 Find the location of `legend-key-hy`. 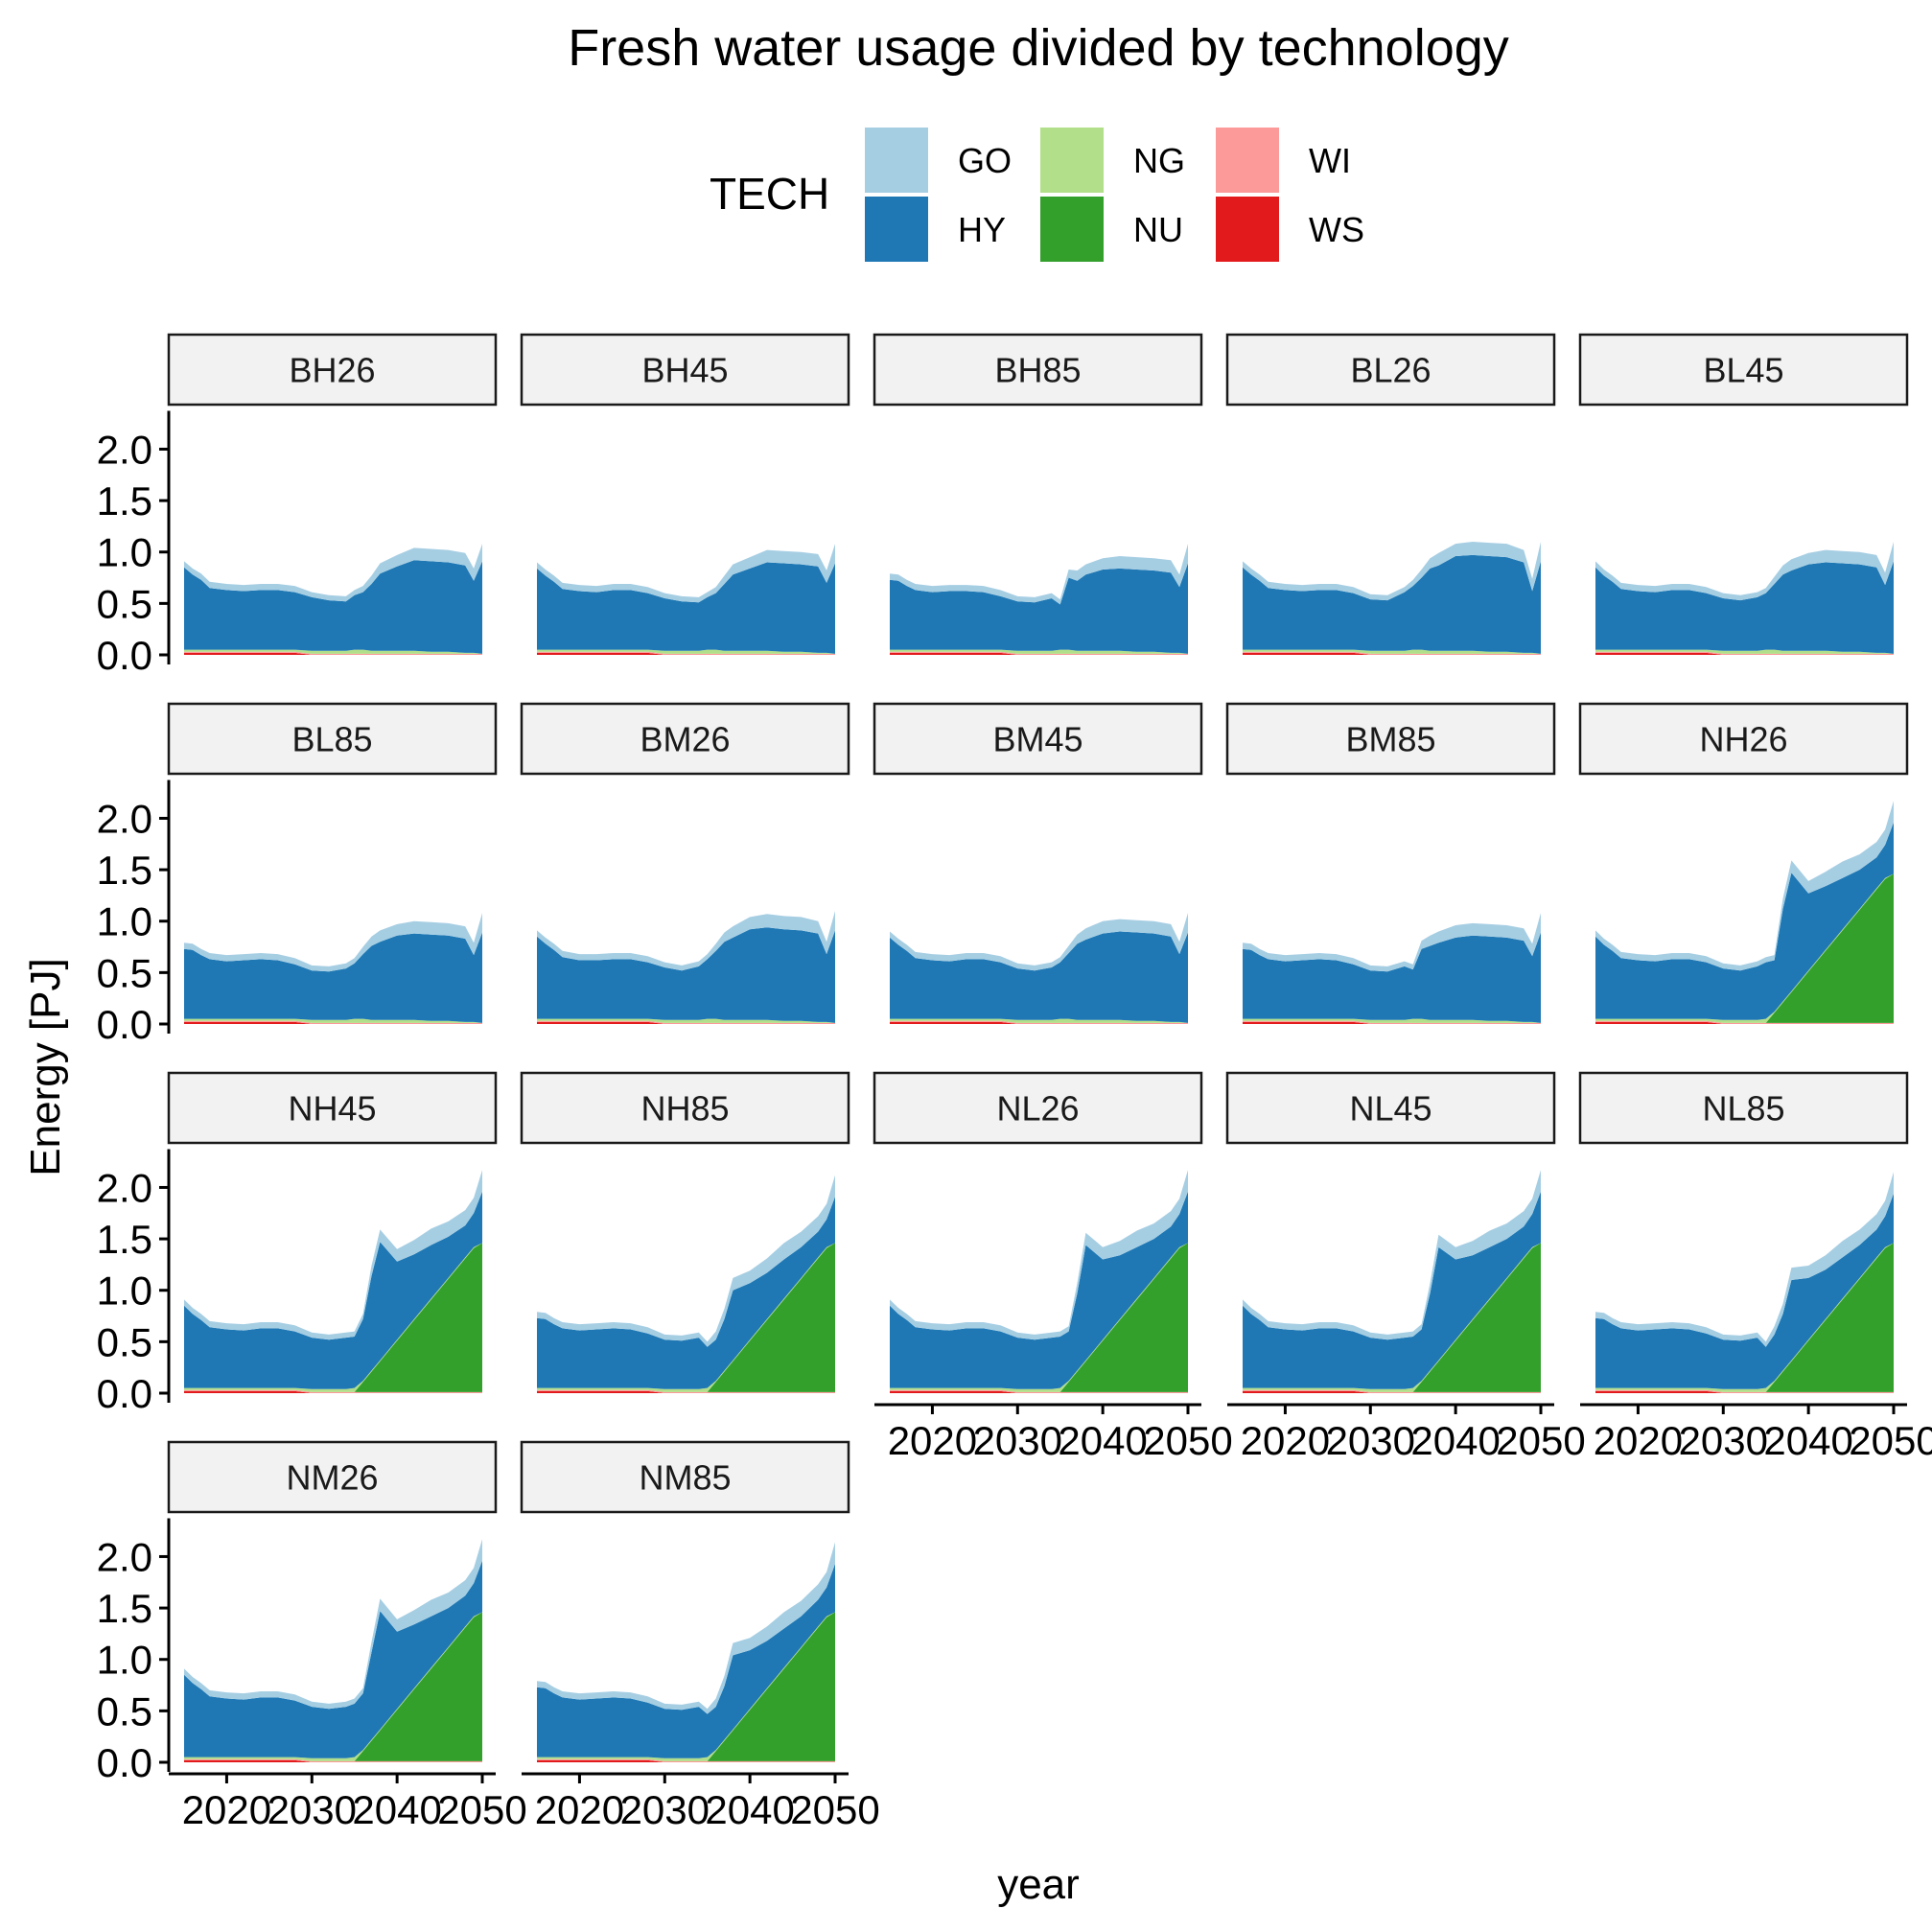

legend-key-hy is located at coordinates (896, 229).